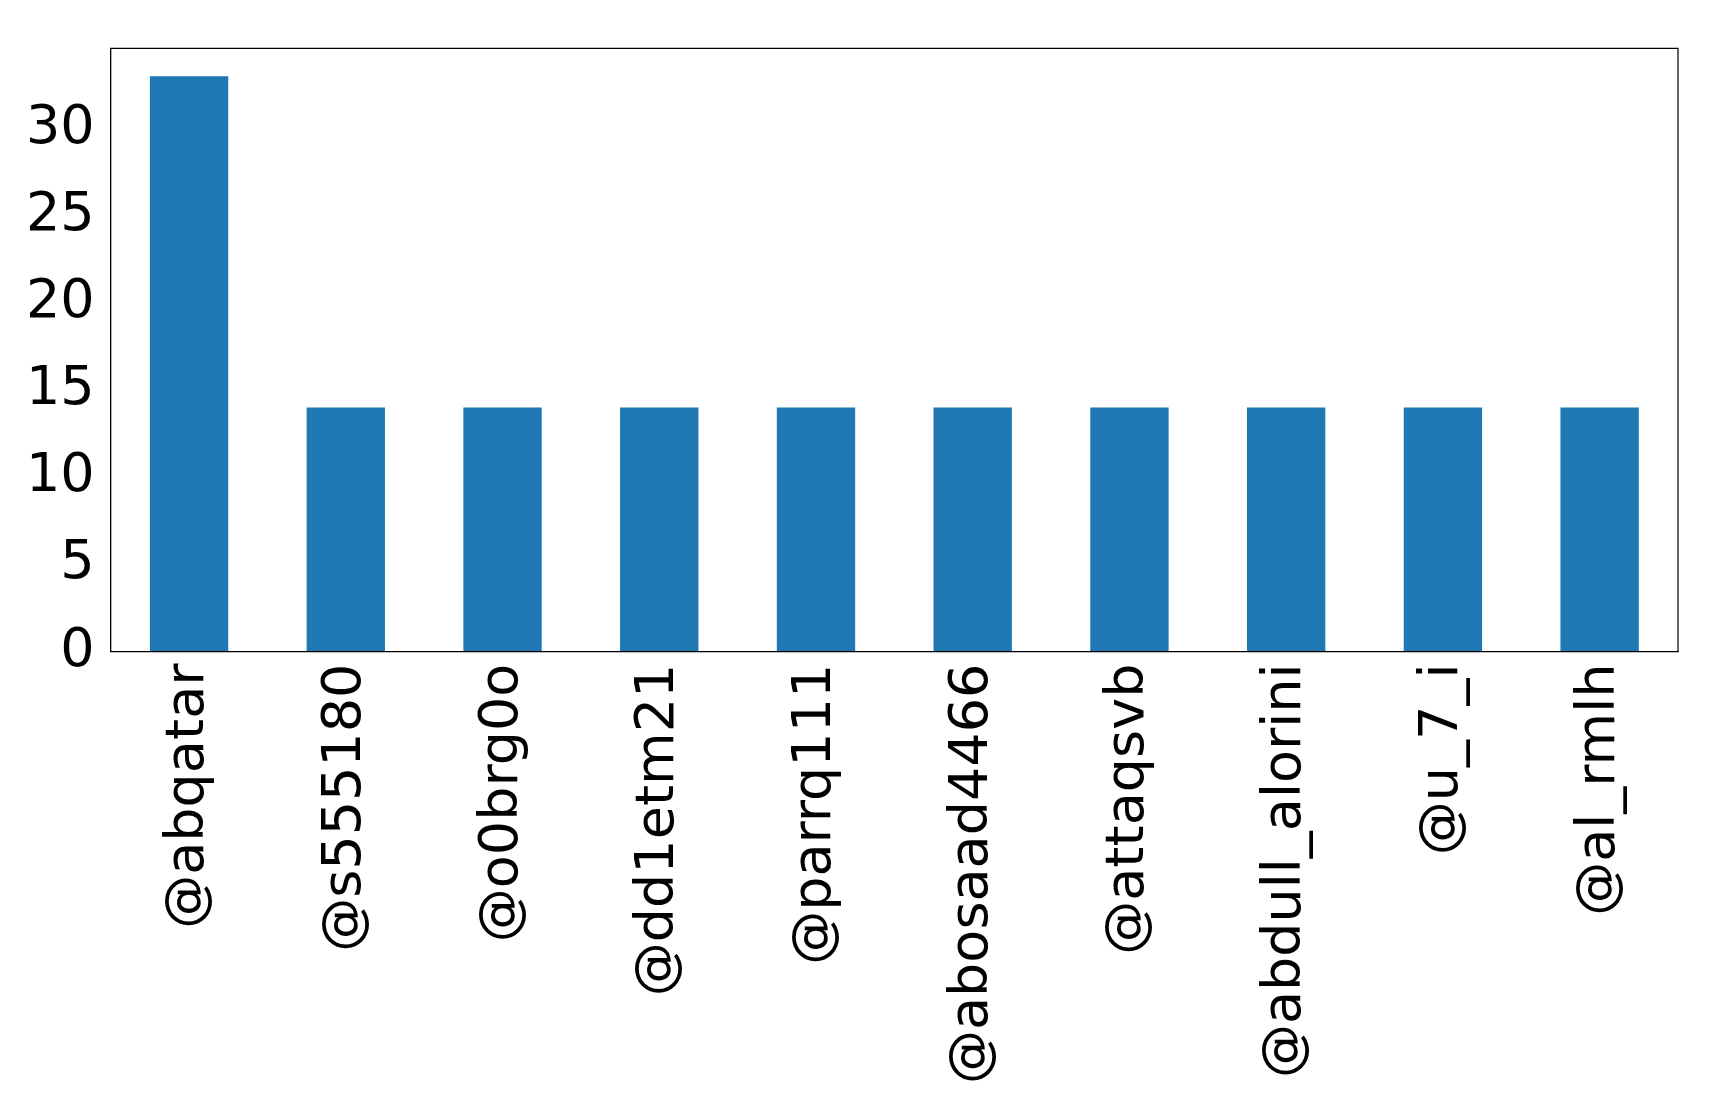  Describe the element at coordinates (60, 124) in the screenshot. I see `y-tick-label: 30` at that location.